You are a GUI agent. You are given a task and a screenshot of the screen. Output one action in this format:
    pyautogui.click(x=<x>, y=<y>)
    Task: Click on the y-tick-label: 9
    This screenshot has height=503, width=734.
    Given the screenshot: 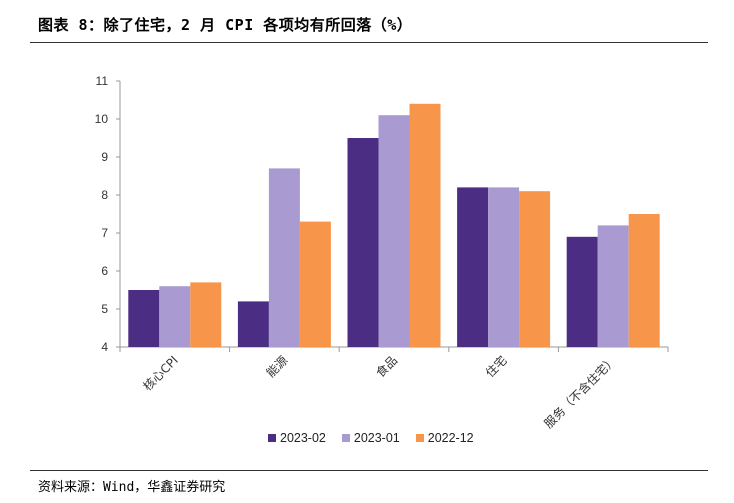 What is the action you would take?
    pyautogui.click(x=104, y=157)
    